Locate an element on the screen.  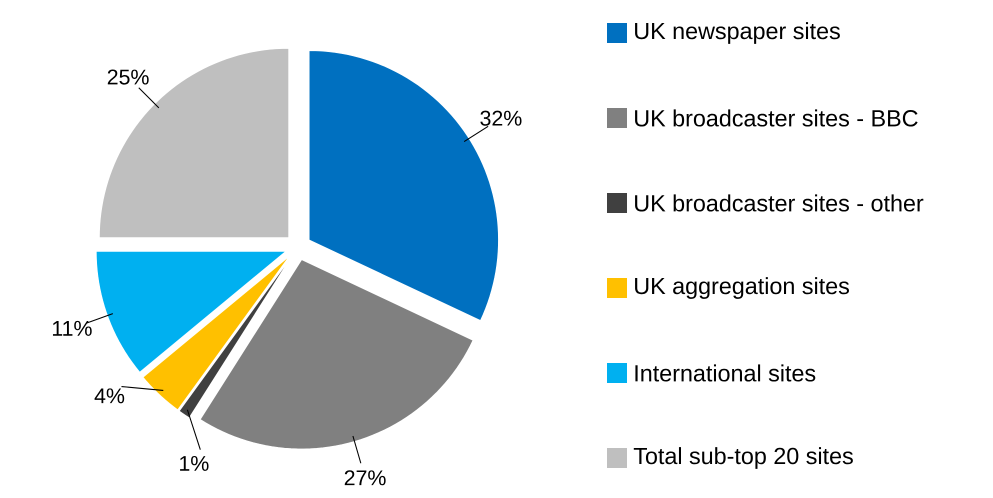
data-label: 32% is located at coordinates (501, 118).